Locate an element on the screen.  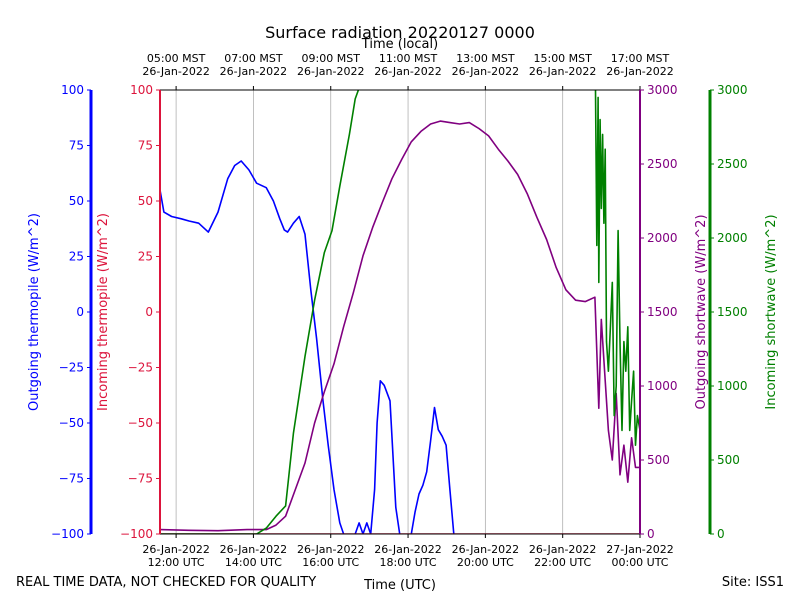
x-tick-label: 27-Jan-2022 00:00 UTC is located at coordinates (640, 556).